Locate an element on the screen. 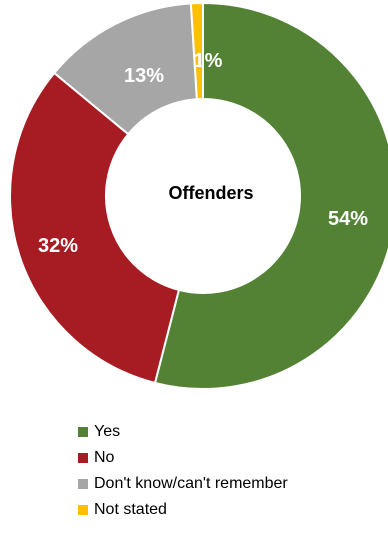 This screenshot has height=538, width=388. legend-label-not-stated: Not stated is located at coordinates (130, 509).